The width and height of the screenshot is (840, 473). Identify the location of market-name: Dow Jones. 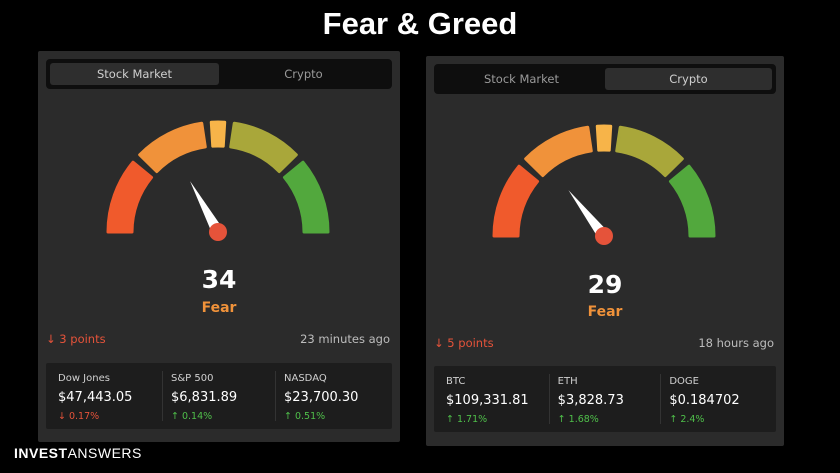
(84, 378).